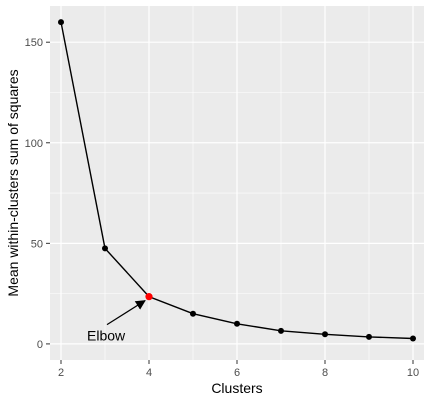 This screenshot has width=430, height=404. What do you see at coordinates (34, 144) in the screenshot?
I see `y-tick-label: 100` at bounding box center [34, 144].